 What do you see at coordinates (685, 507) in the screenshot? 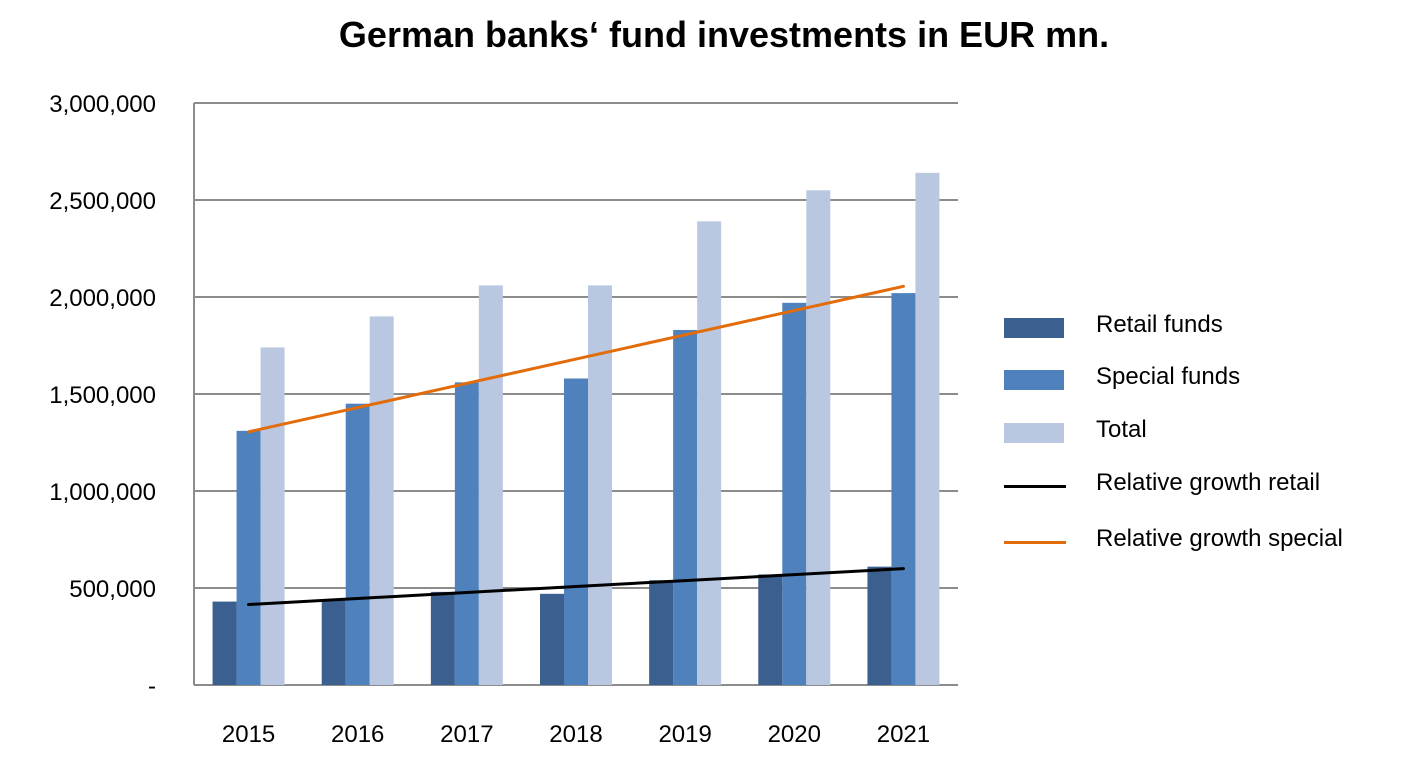
I see `bar-special-funds-2019` at bounding box center [685, 507].